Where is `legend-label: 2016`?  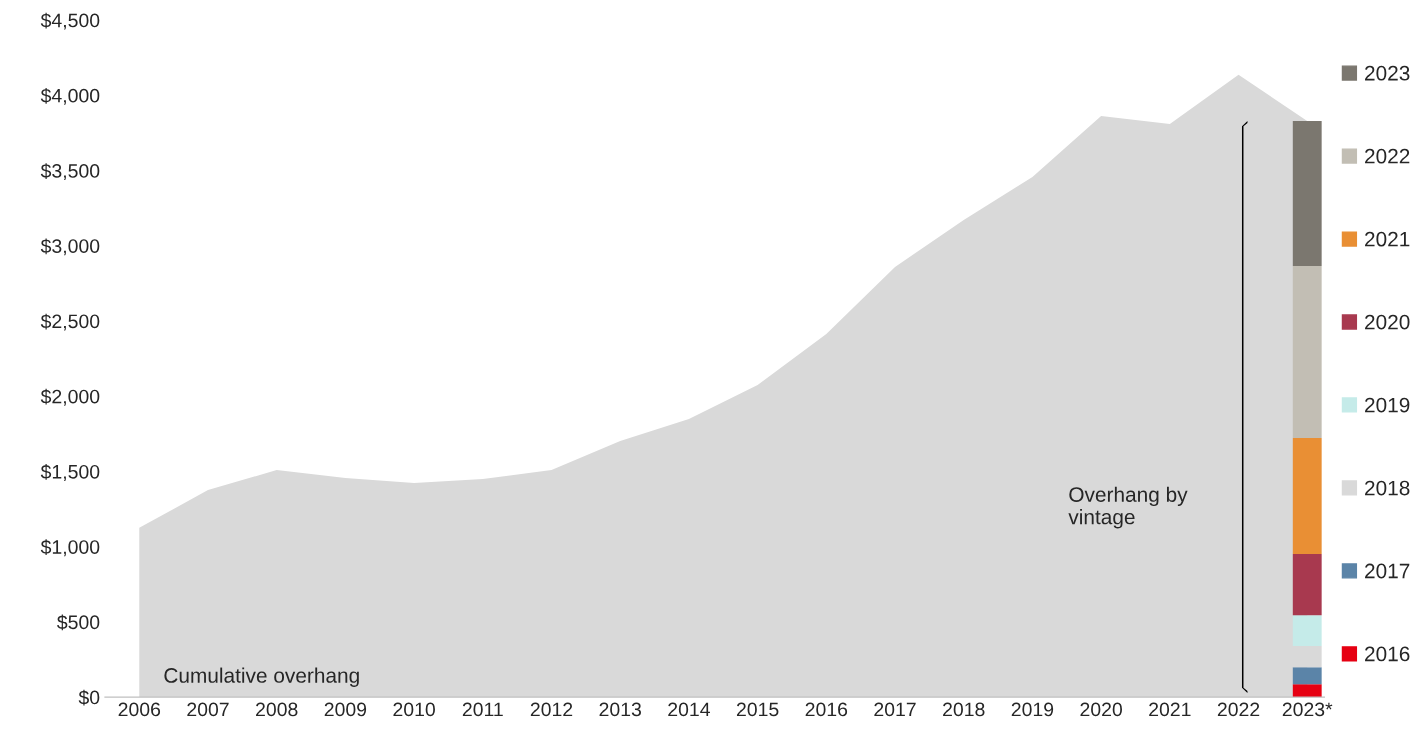
legend-label: 2016 is located at coordinates (1387, 654).